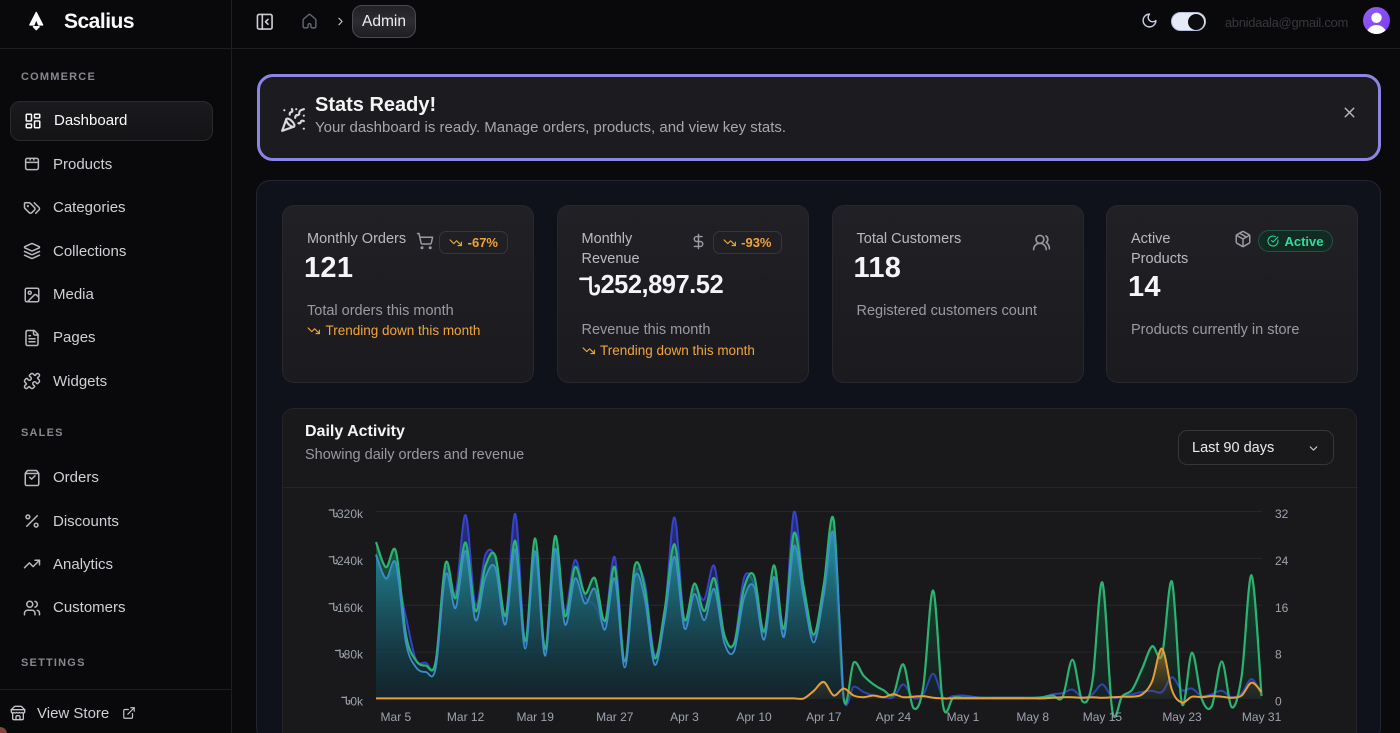 The image size is (1400, 733). What do you see at coordinates (1282, 561) in the screenshot?
I see `svg-text: 24` at bounding box center [1282, 561].